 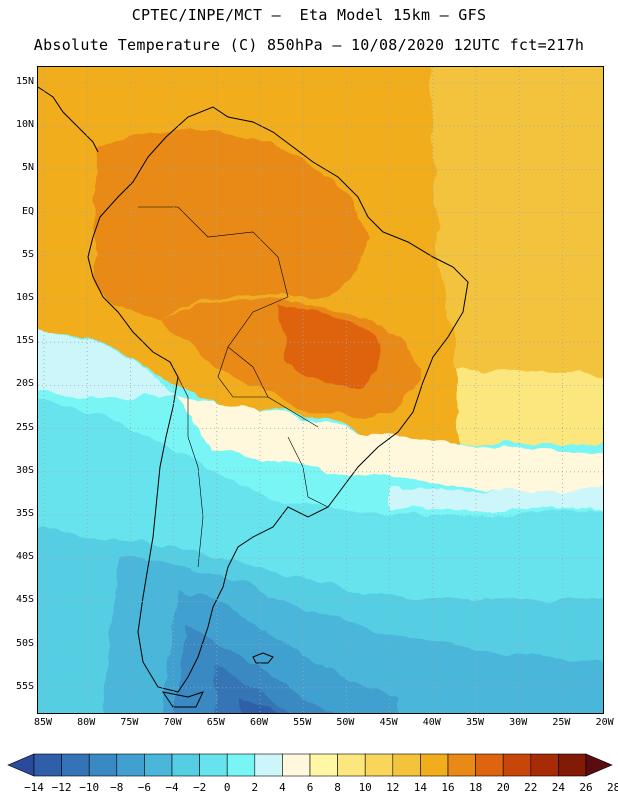 I want to click on falkland-islands, so click(x=263, y=658).